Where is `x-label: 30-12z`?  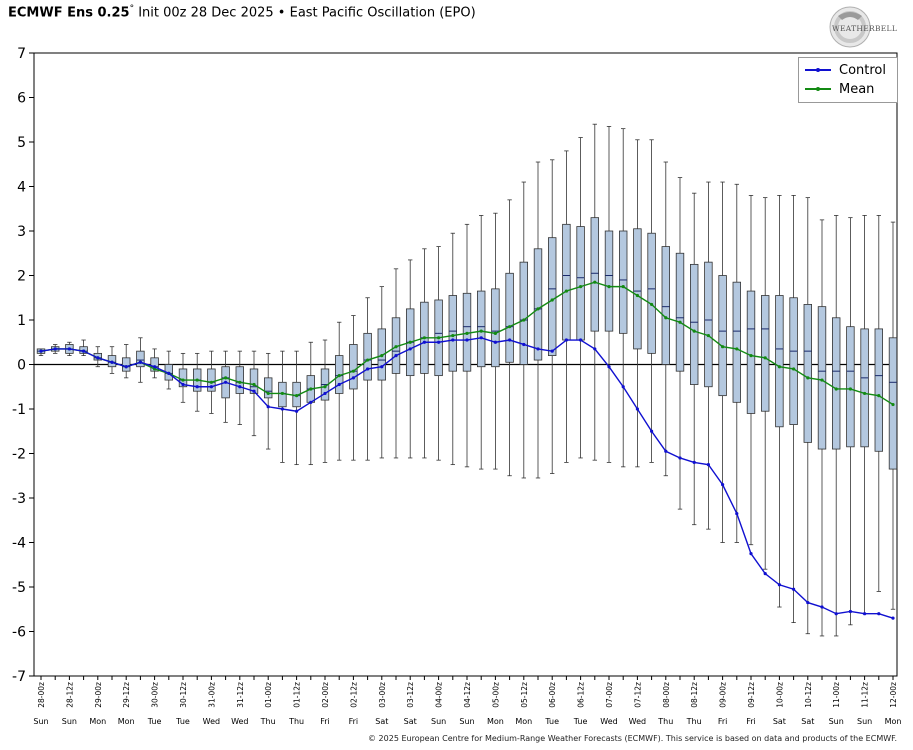
x-label: 30-12z is located at coordinates (183, 695).